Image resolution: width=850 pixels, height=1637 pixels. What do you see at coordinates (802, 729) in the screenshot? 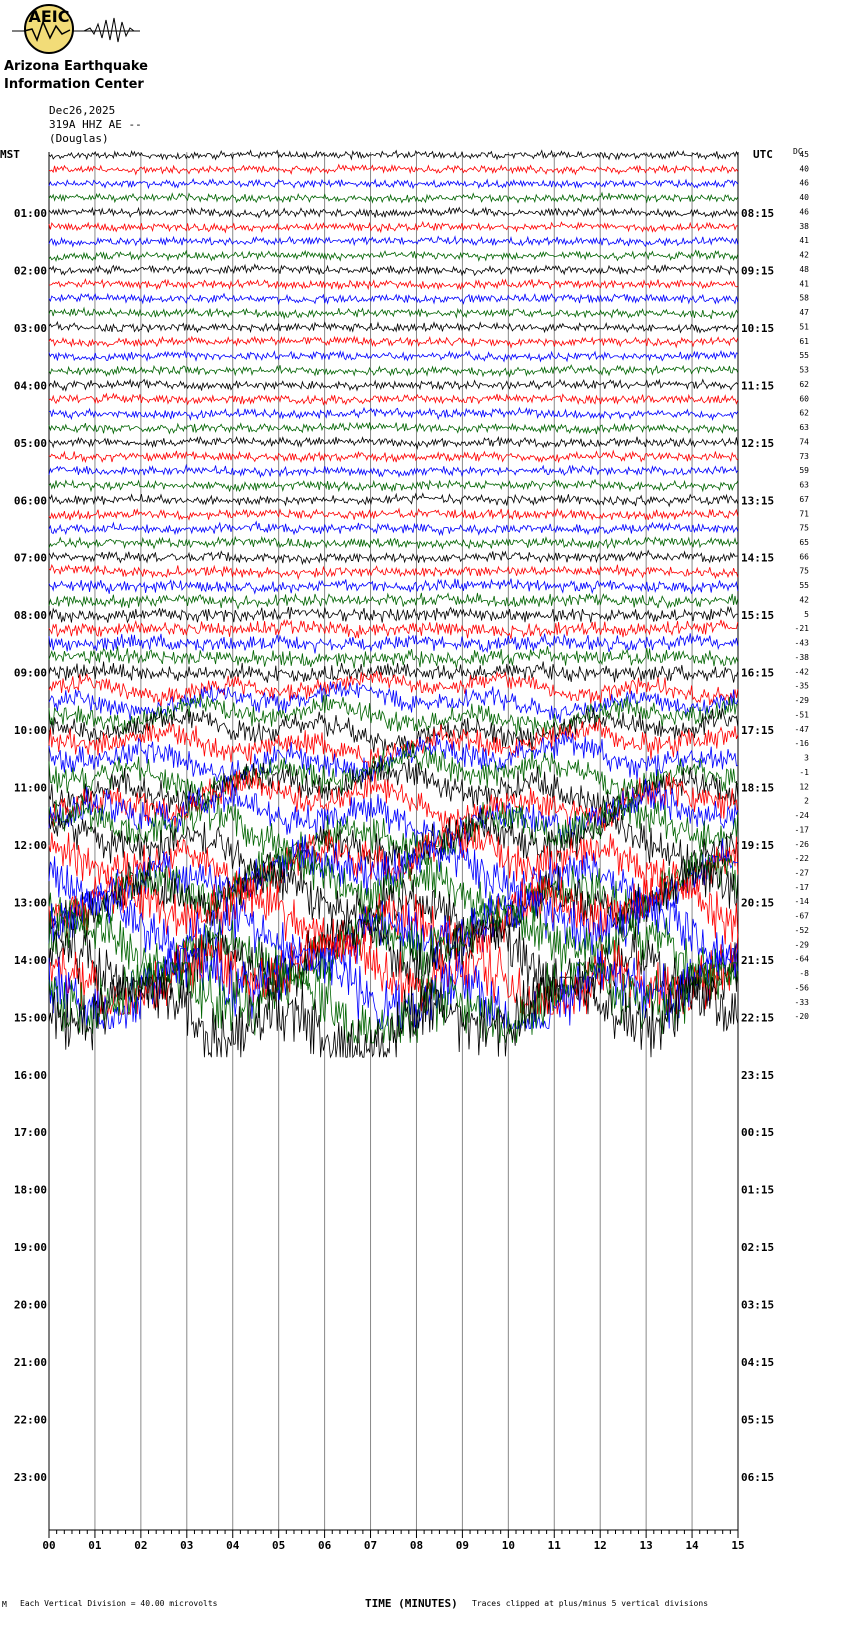
I see `dc-offset-value: -47` at bounding box center [802, 729].